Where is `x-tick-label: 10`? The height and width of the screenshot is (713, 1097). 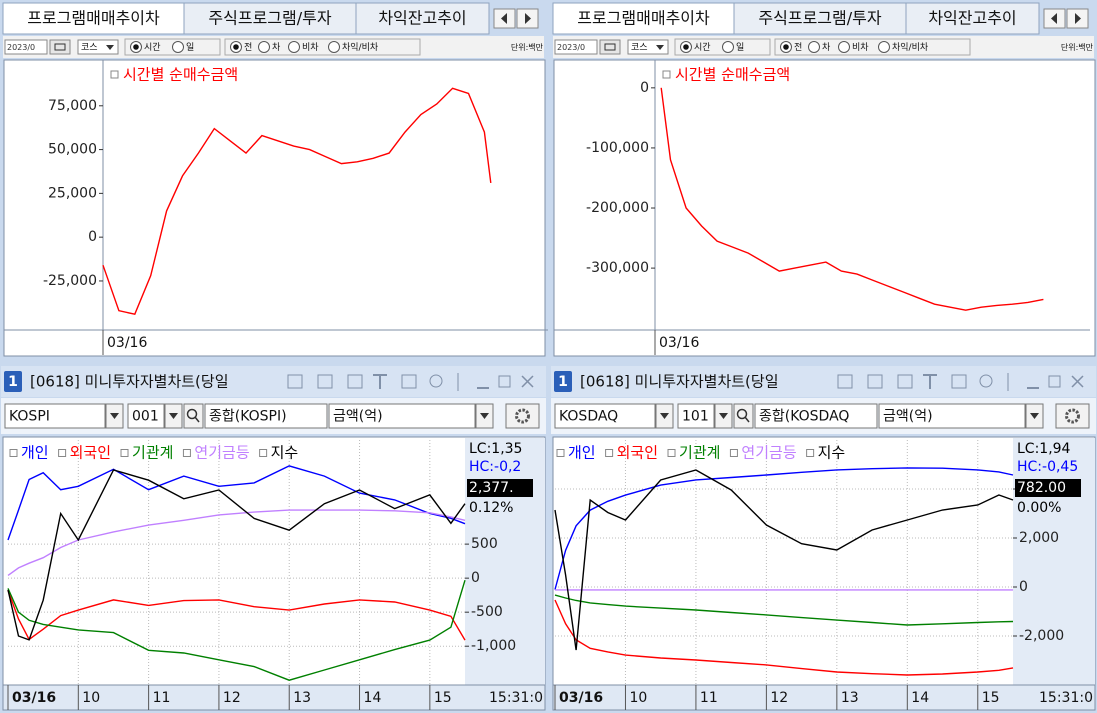 x-tick-label: 10 is located at coordinates (638, 698).